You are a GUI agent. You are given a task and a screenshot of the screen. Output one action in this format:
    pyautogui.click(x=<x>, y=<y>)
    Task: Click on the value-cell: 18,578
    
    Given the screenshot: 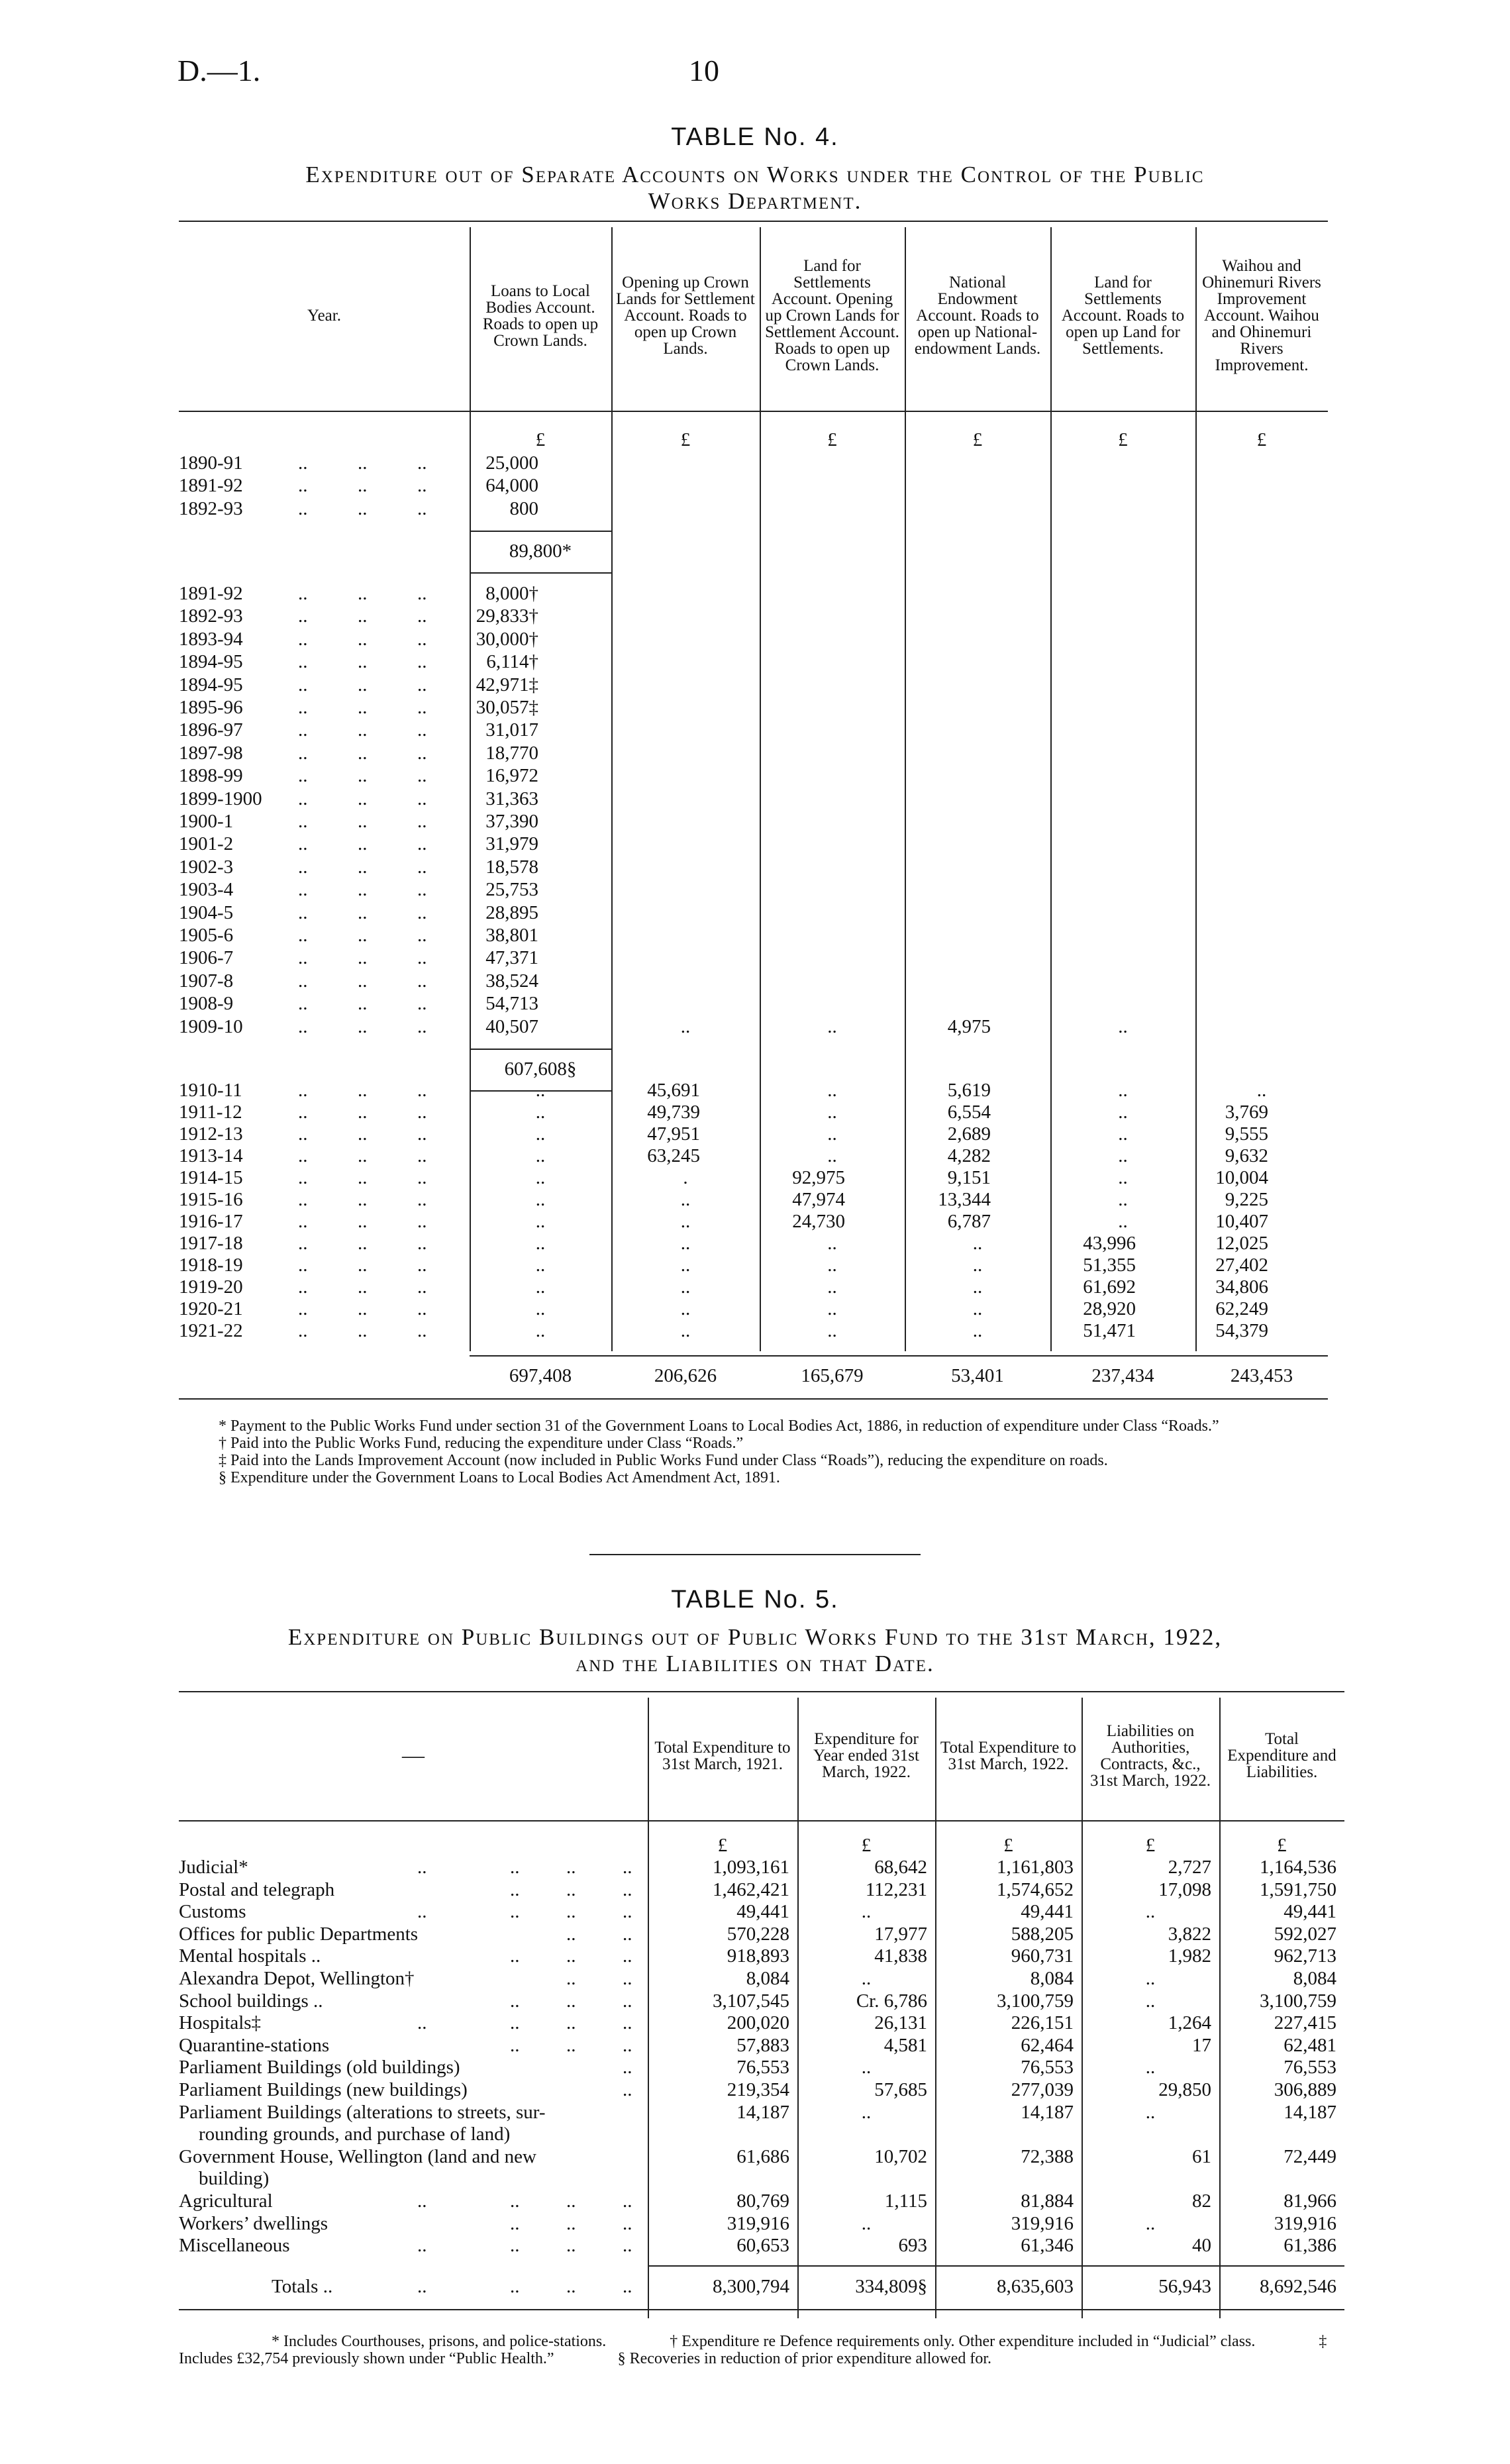 What is the action you would take?
    pyautogui.click(x=511, y=867)
    